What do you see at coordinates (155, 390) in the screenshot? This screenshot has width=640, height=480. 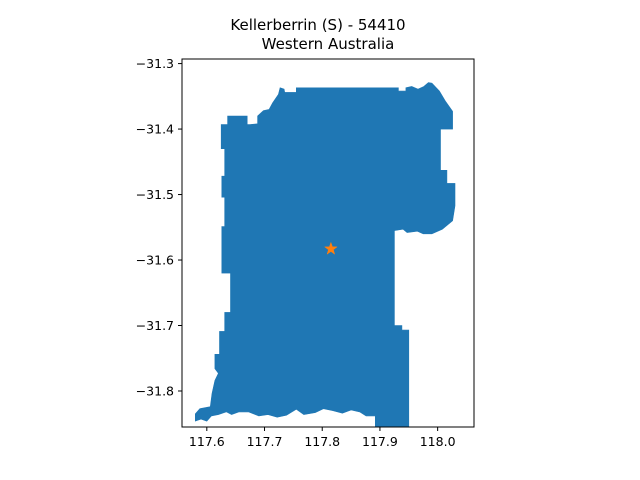 I see `y-tick-label: −31.8` at bounding box center [155, 390].